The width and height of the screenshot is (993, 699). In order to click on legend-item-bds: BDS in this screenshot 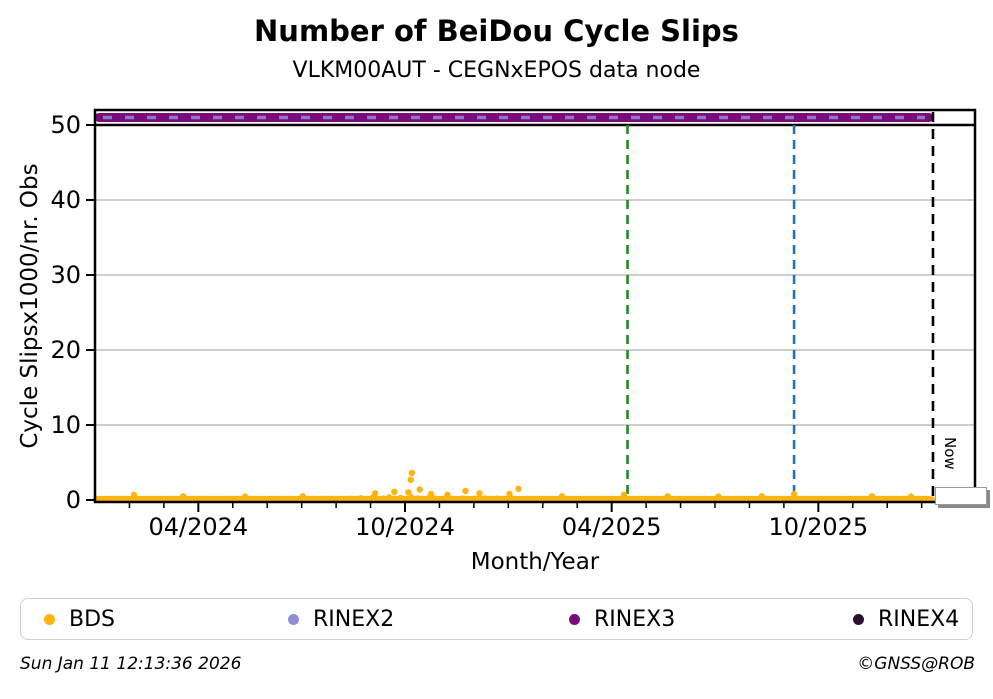, I will do `click(79, 619)`.